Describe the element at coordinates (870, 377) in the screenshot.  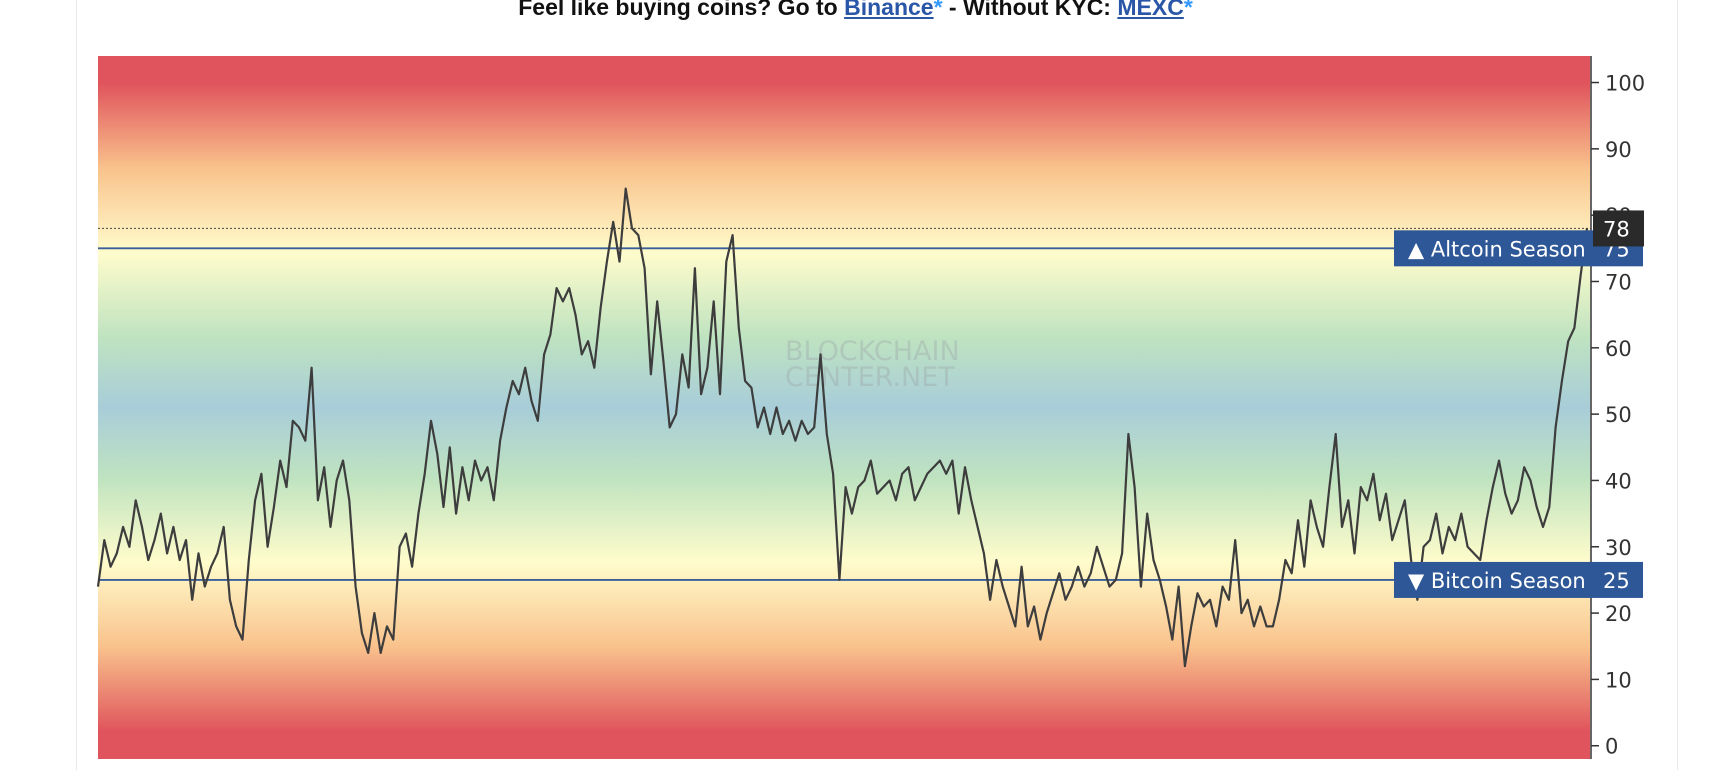
I see `watermark-line2: CENTER.NET` at that location.